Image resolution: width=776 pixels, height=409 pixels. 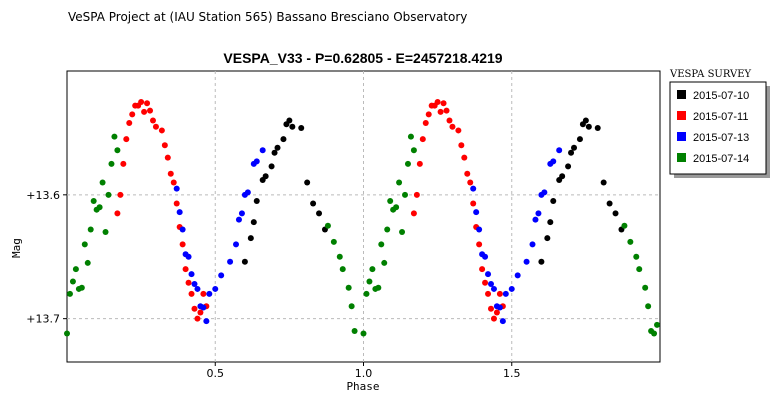 I want to click on y-axis-label: Mag, so click(x=16, y=248).